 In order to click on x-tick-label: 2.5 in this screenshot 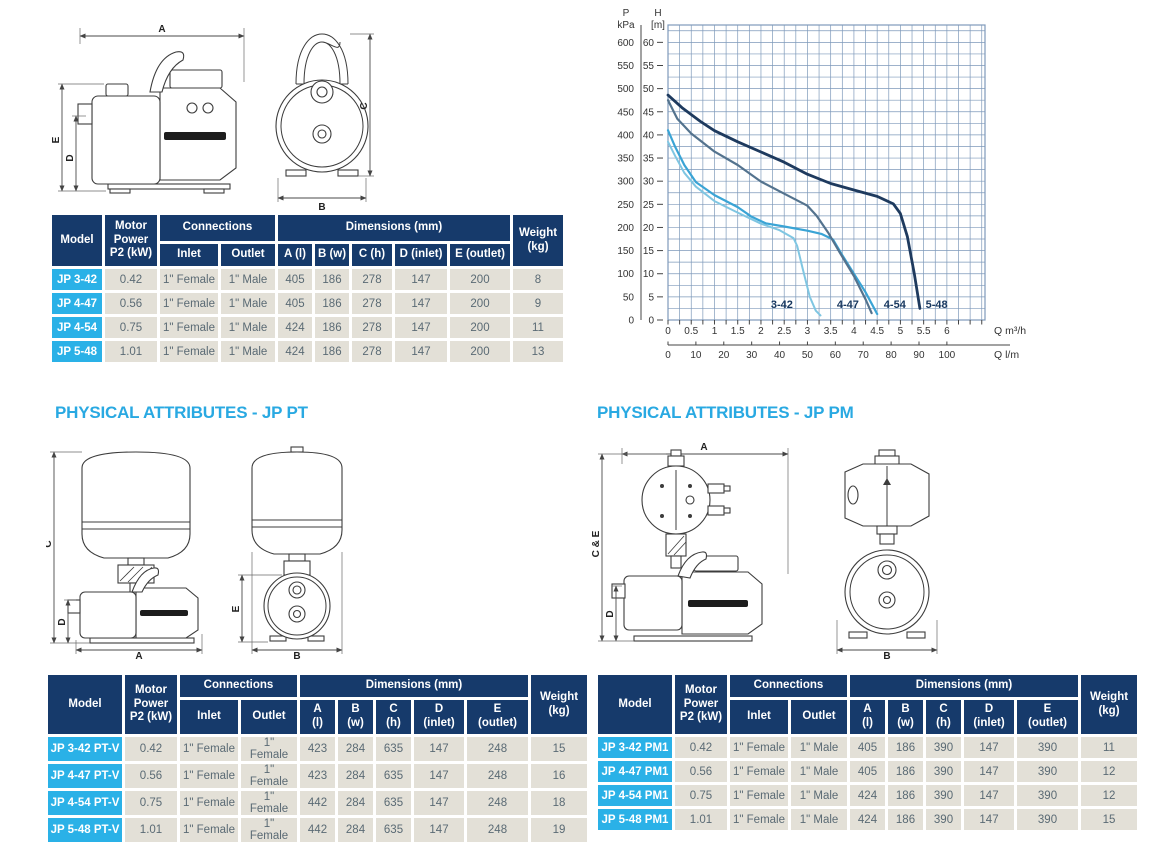, I will do `click(784, 331)`.